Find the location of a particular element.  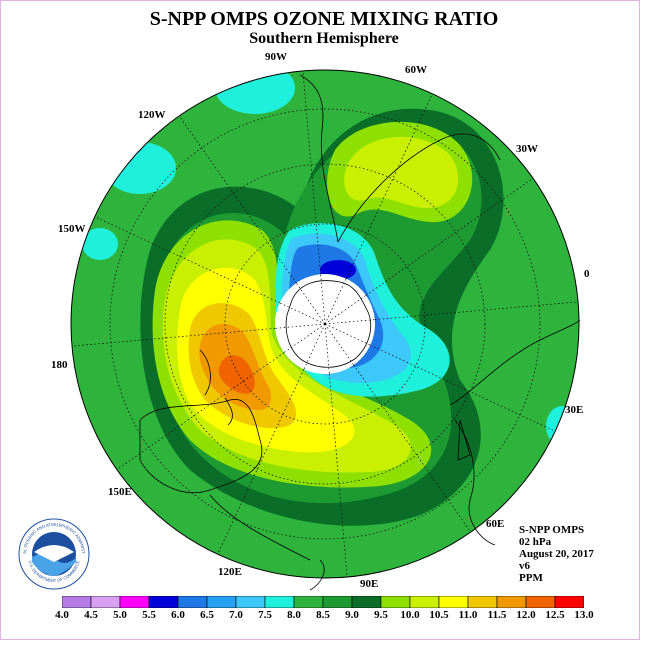

logo-text: NOAA is located at coordinates (54, 553).